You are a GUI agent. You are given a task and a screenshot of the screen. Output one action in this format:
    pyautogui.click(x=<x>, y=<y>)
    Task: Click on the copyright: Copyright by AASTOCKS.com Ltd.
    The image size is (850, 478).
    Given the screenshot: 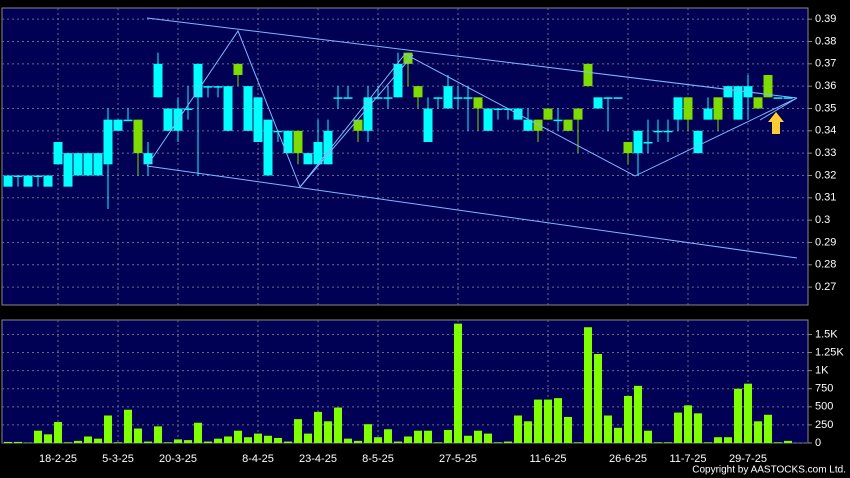 What is the action you would take?
    pyautogui.click(x=769, y=470)
    